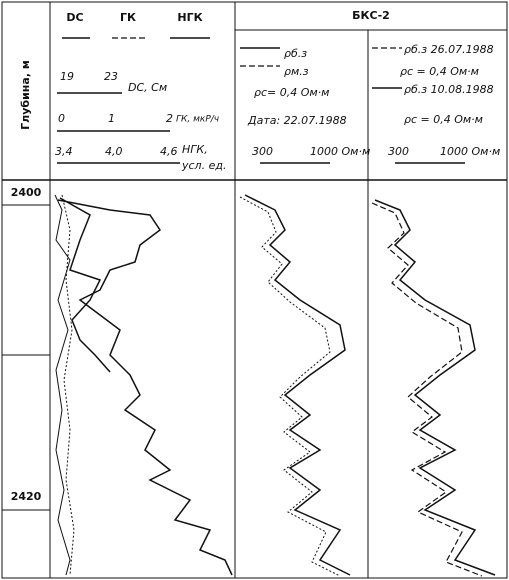  I want to click on scale: 3,4, so click(64, 151).